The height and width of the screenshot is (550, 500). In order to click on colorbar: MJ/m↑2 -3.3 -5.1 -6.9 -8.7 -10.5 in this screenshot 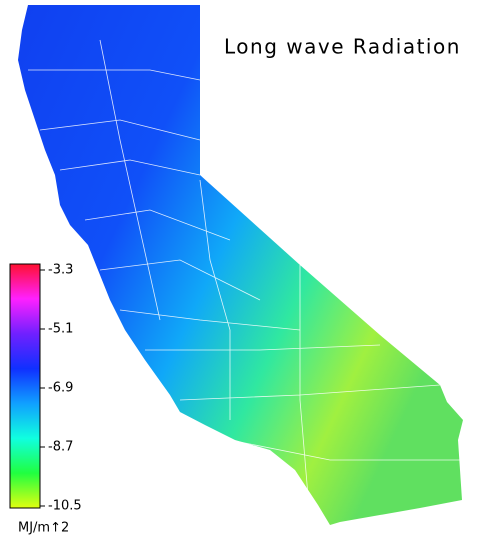, I will do `click(45, 399)`.